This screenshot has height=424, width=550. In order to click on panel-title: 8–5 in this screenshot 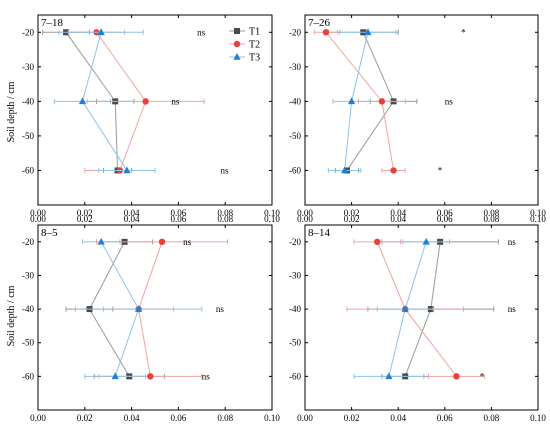, I will do `click(49, 233)`.